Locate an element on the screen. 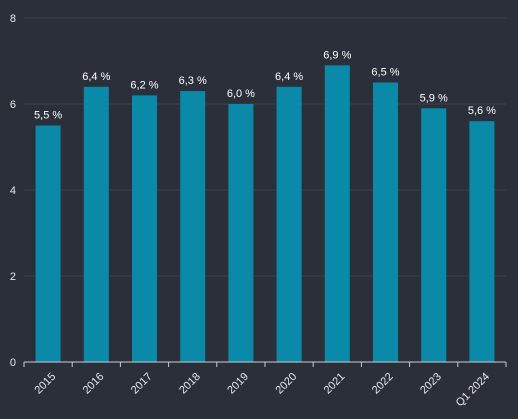 The height and width of the screenshot is (419, 518). data-label: 5,9 % is located at coordinates (434, 98).